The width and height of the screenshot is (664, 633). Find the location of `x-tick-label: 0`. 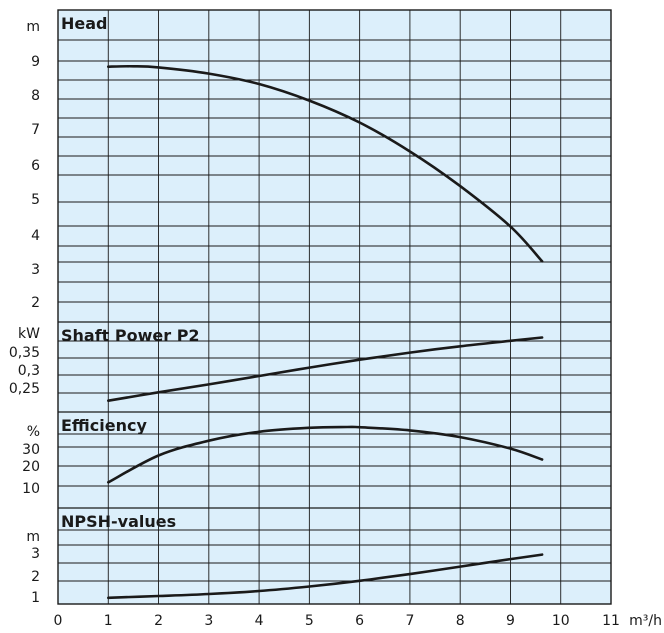

x-tick-label: 0 is located at coordinates (58, 621).